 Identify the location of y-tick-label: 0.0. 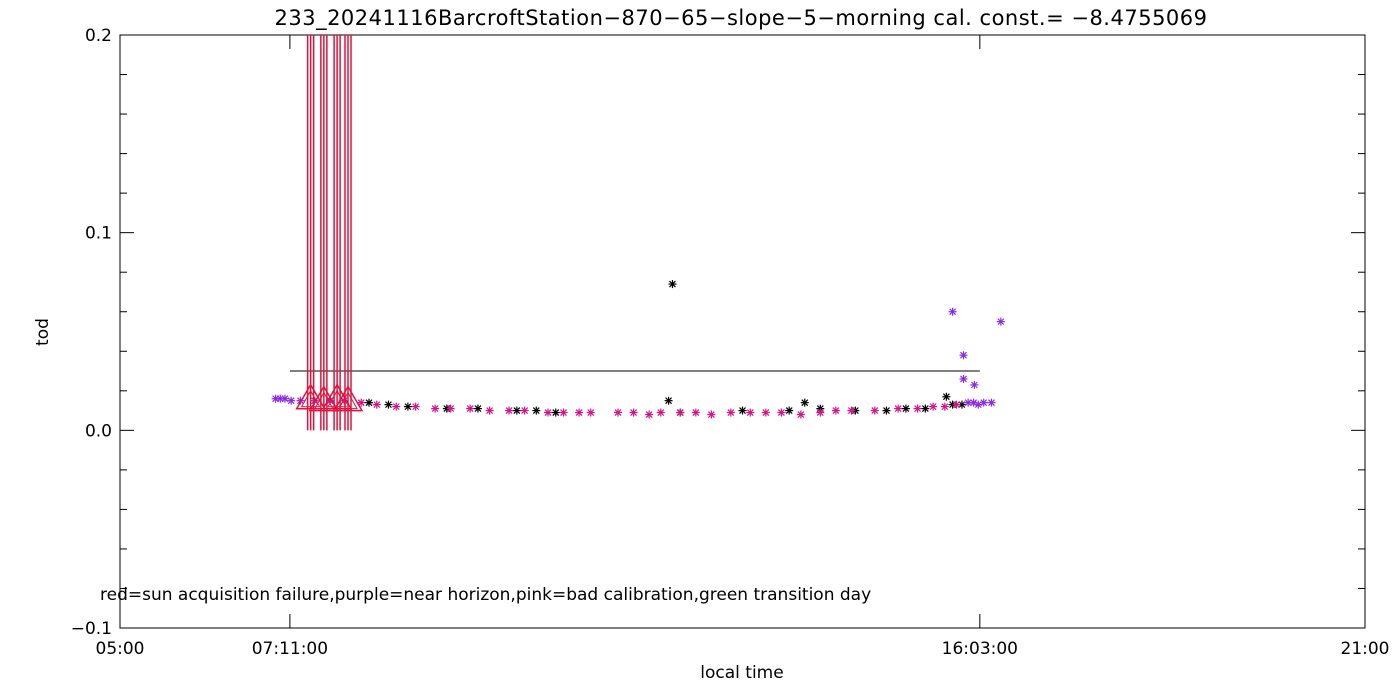
(98, 431).